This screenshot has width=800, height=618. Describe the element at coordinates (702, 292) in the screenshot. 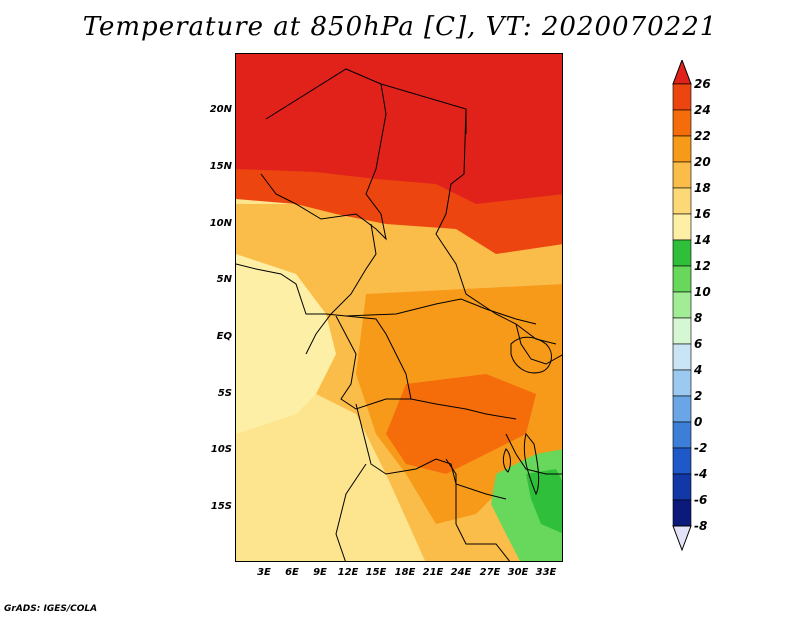

I see `colorbar-label: 10` at that location.